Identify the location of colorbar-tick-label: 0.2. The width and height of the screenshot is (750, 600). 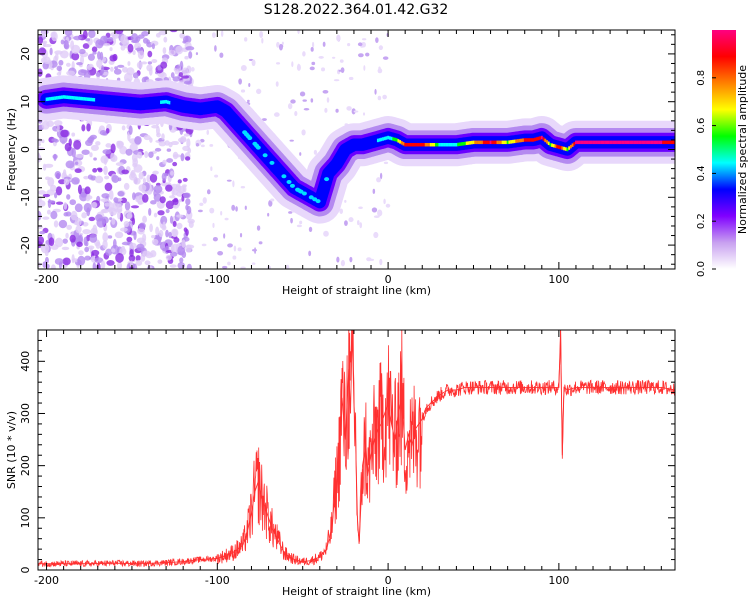
(701, 221).